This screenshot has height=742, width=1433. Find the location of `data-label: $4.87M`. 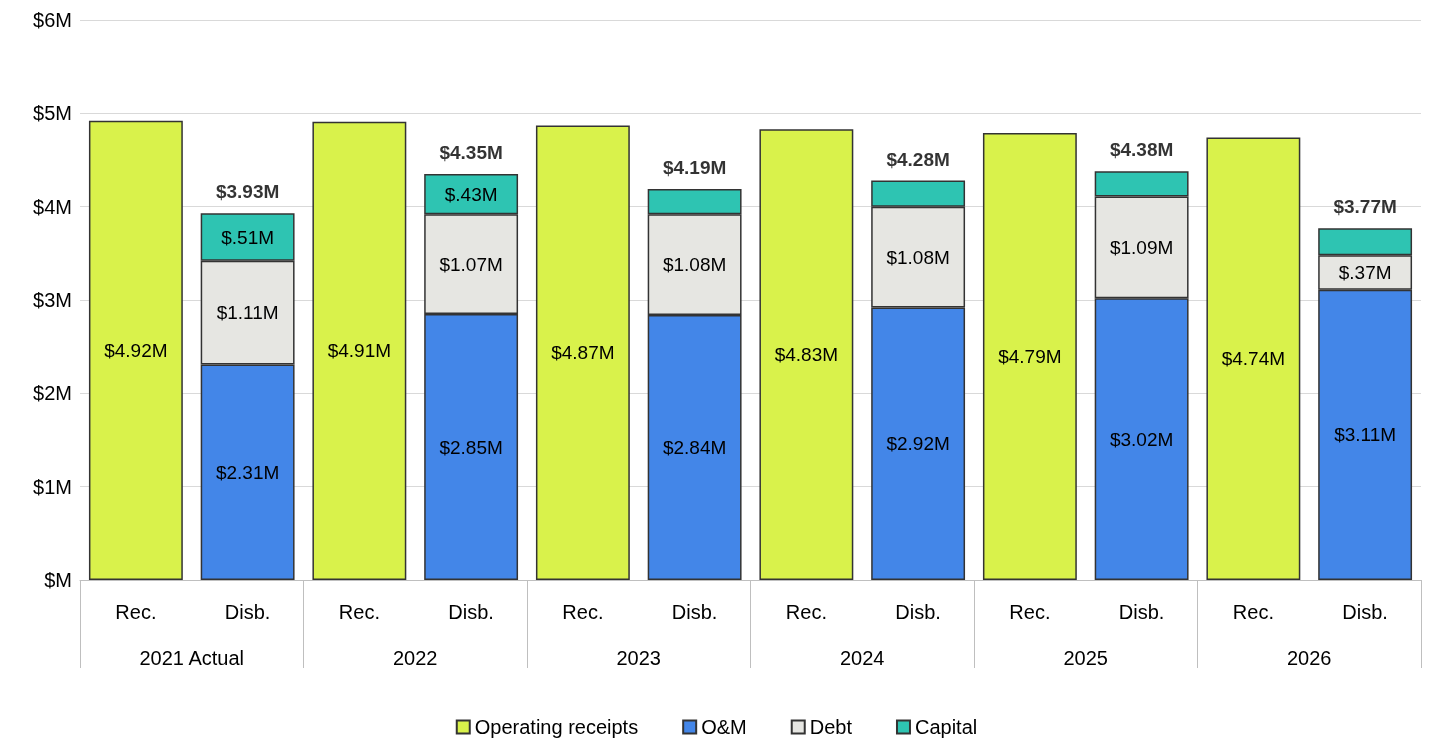

data-label: $4.87M is located at coordinates (583, 353).